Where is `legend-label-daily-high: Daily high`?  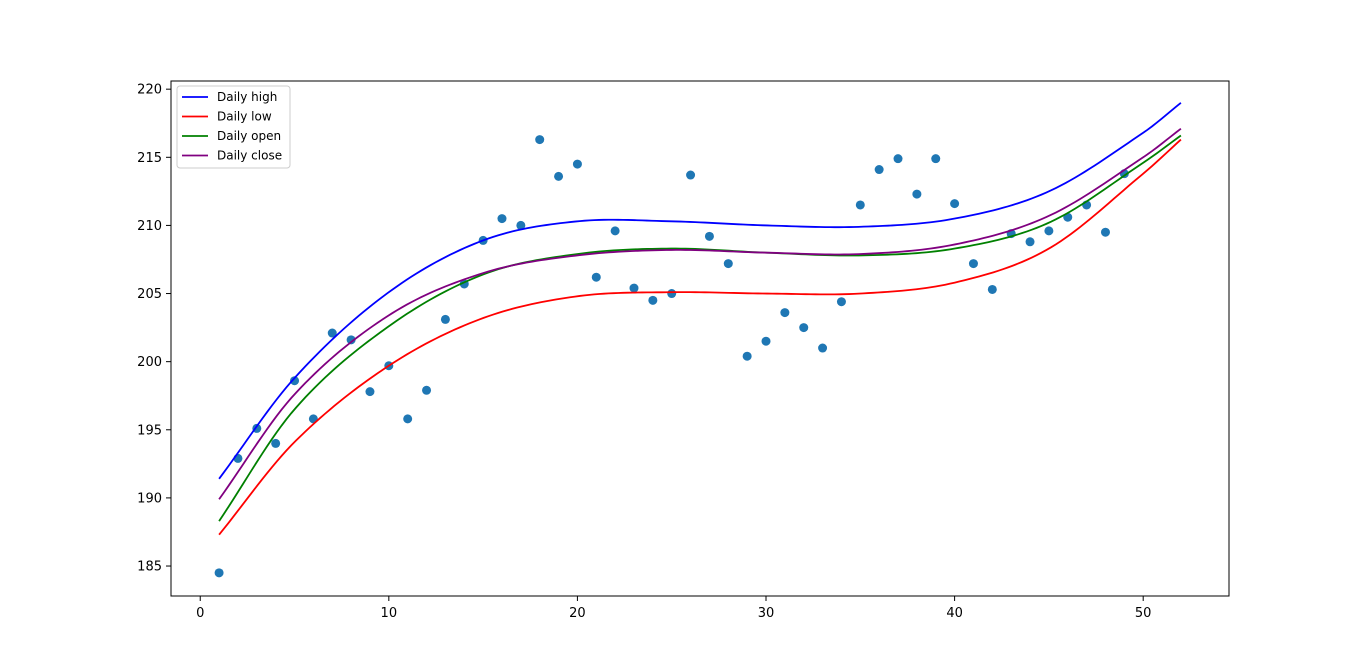
legend-label-daily-high: Daily high is located at coordinates (247, 97).